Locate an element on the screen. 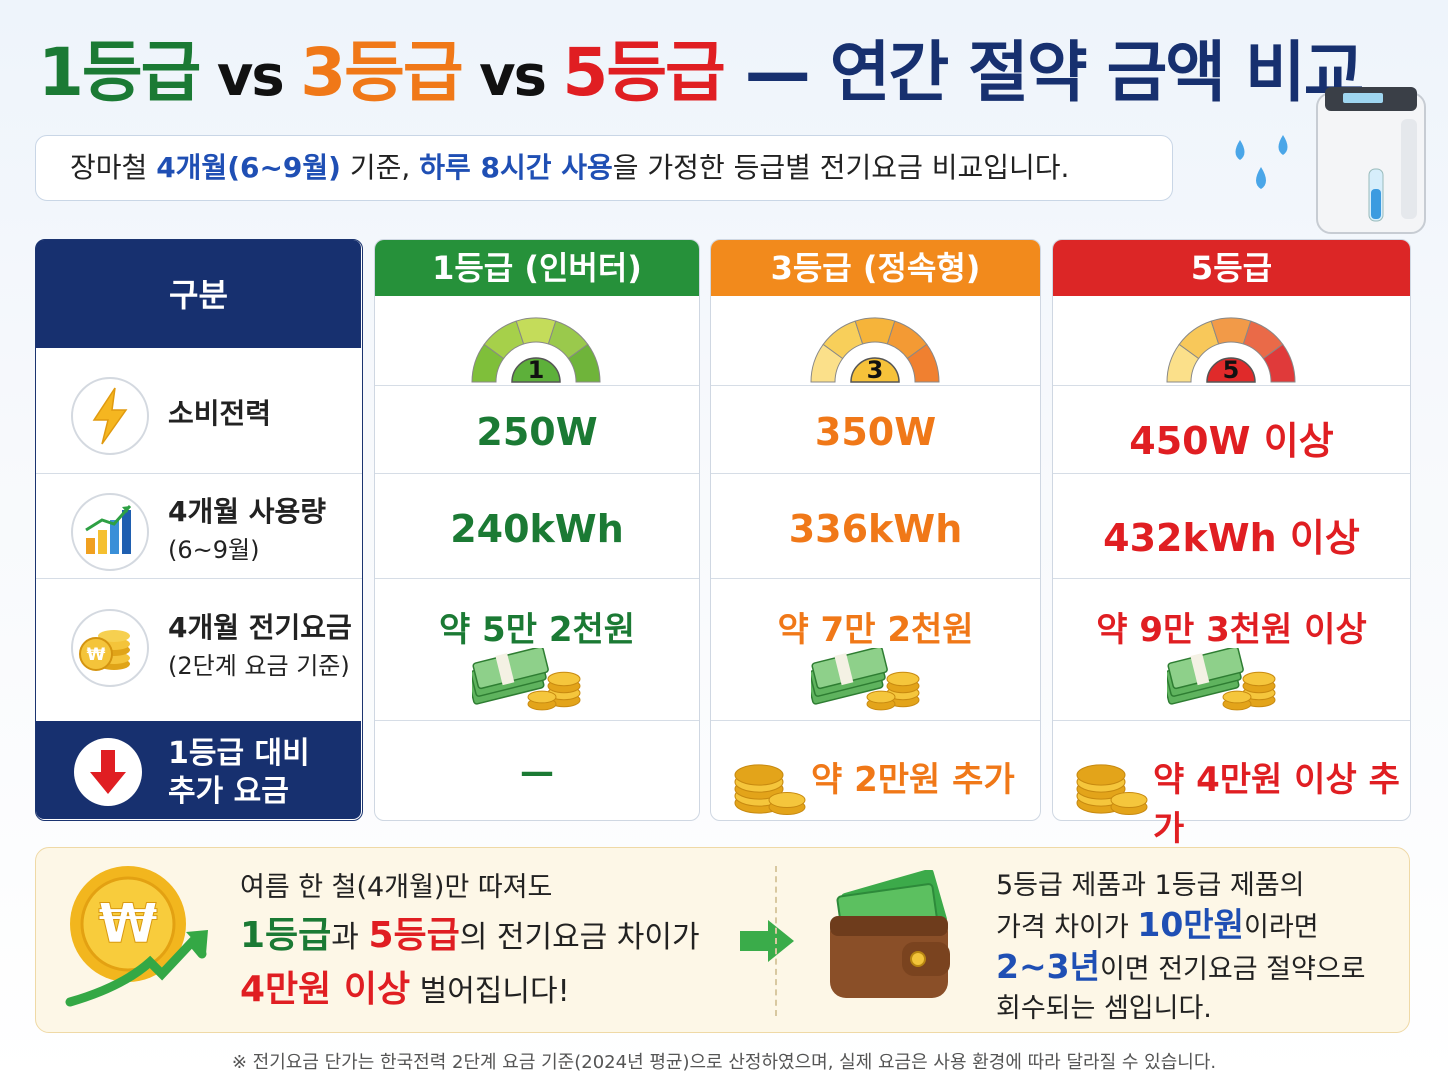 The height and width of the screenshot is (1086, 1448). extra-fee-icon is located at coordinates (108, 772).